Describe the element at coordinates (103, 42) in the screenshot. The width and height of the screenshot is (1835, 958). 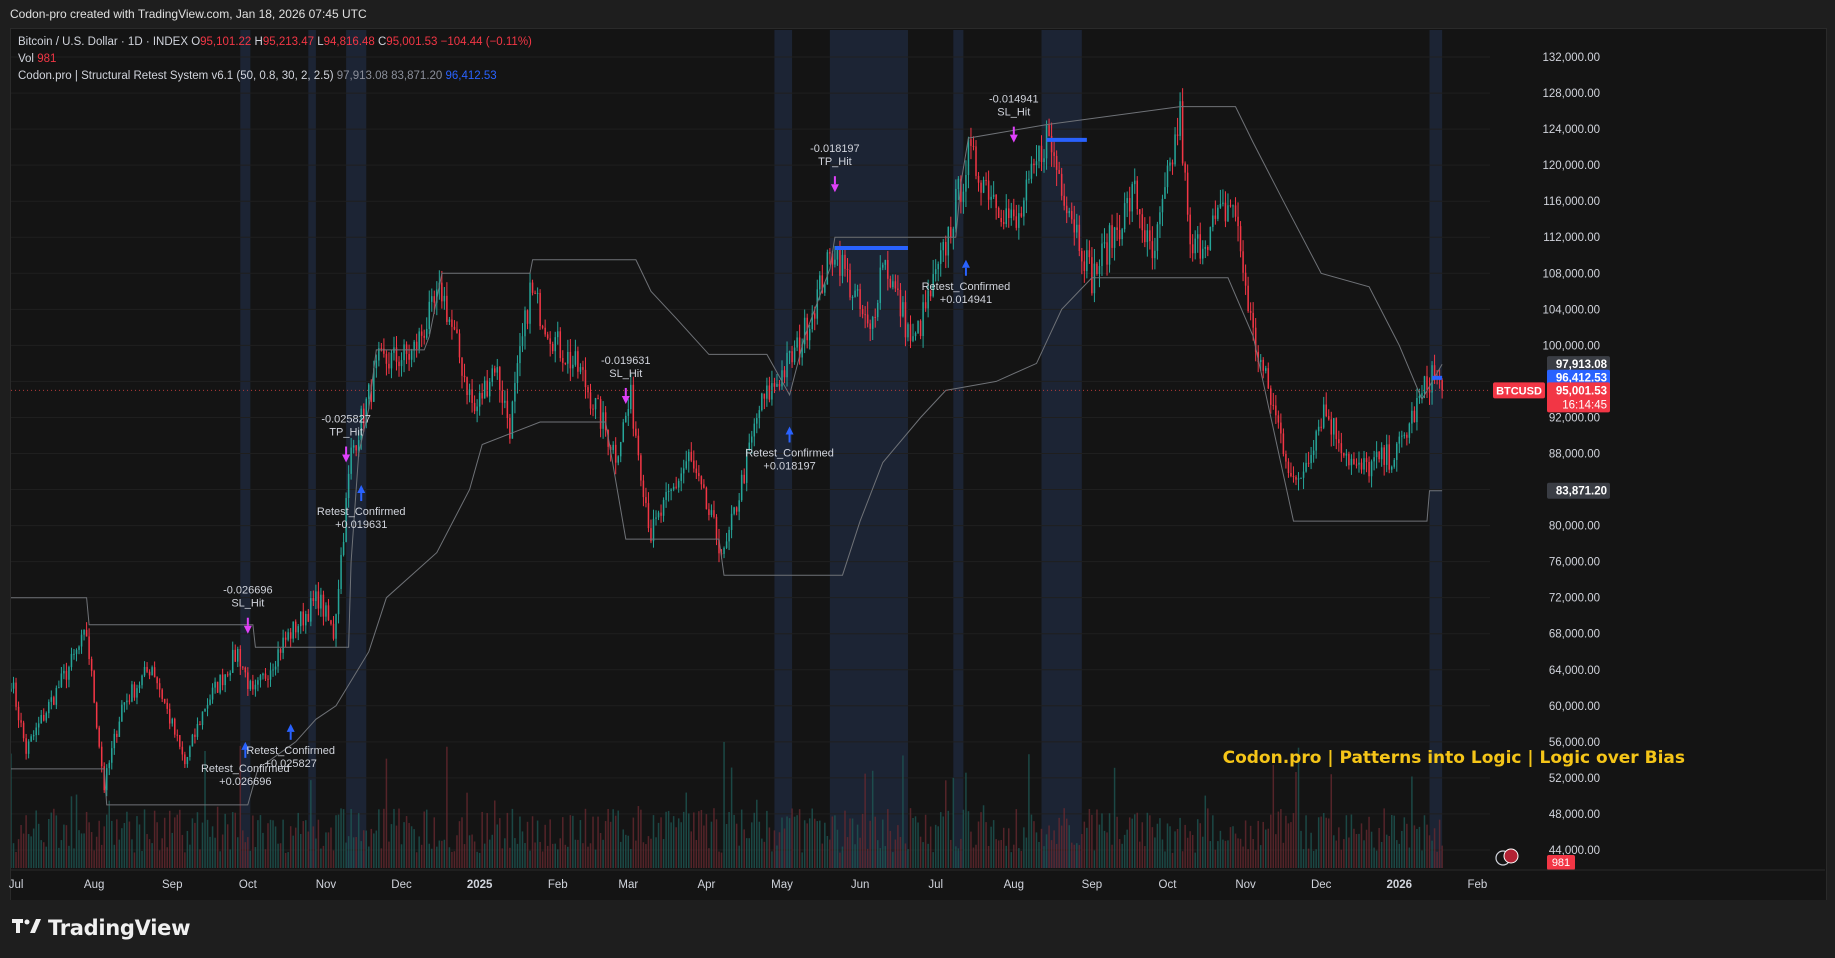
I see `symbol-title: Bitcoin / U.S. Dollar · 1D · INDEX` at that location.